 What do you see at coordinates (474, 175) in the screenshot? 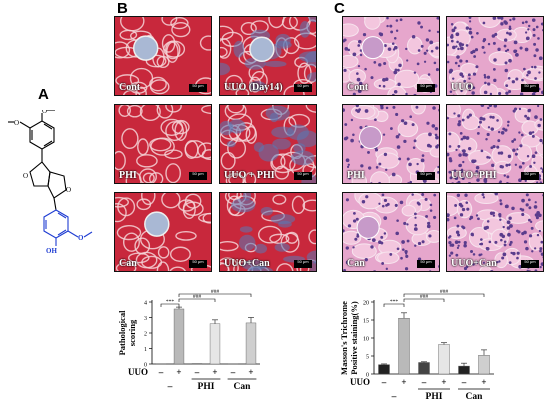
I see `image-label: UUO+PHI` at bounding box center [474, 175].